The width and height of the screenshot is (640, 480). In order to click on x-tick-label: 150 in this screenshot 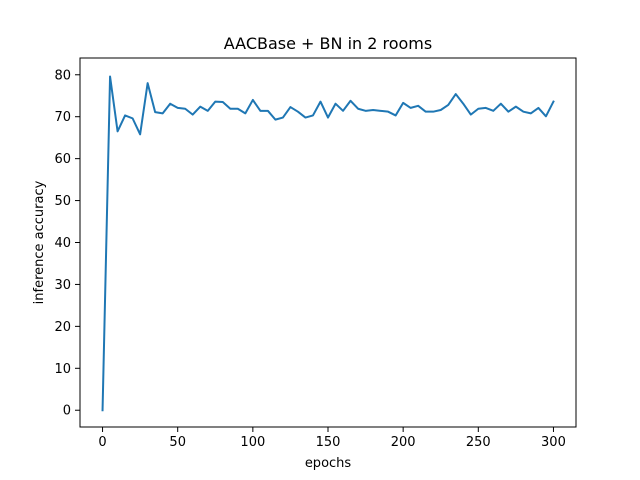, I will do `click(328, 442)`.